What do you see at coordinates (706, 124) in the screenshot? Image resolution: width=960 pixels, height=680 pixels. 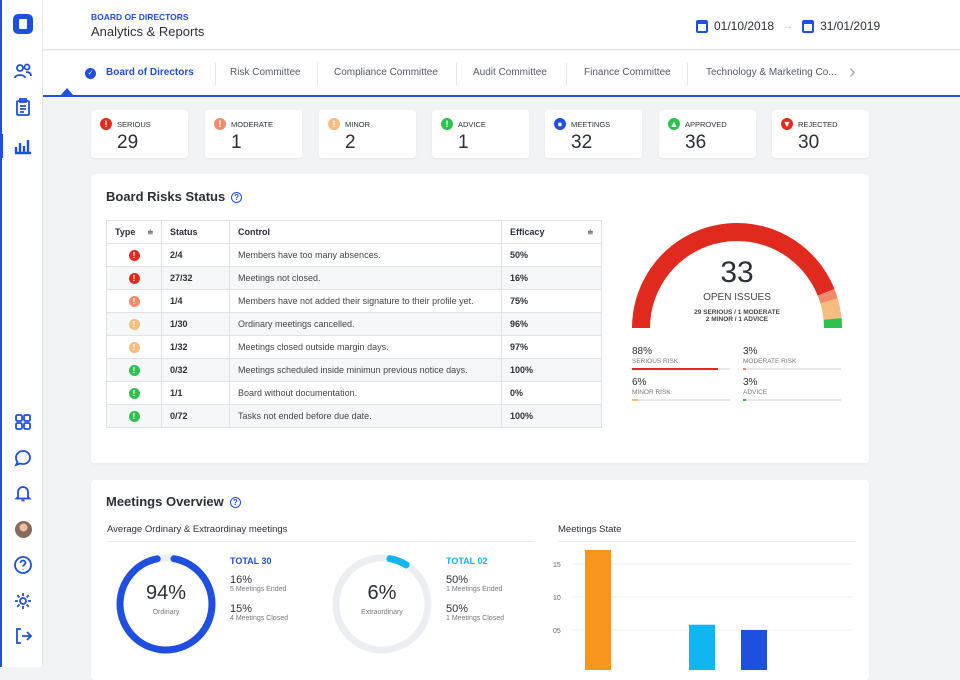 I see `stat-label: APPROVED` at bounding box center [706, 124].